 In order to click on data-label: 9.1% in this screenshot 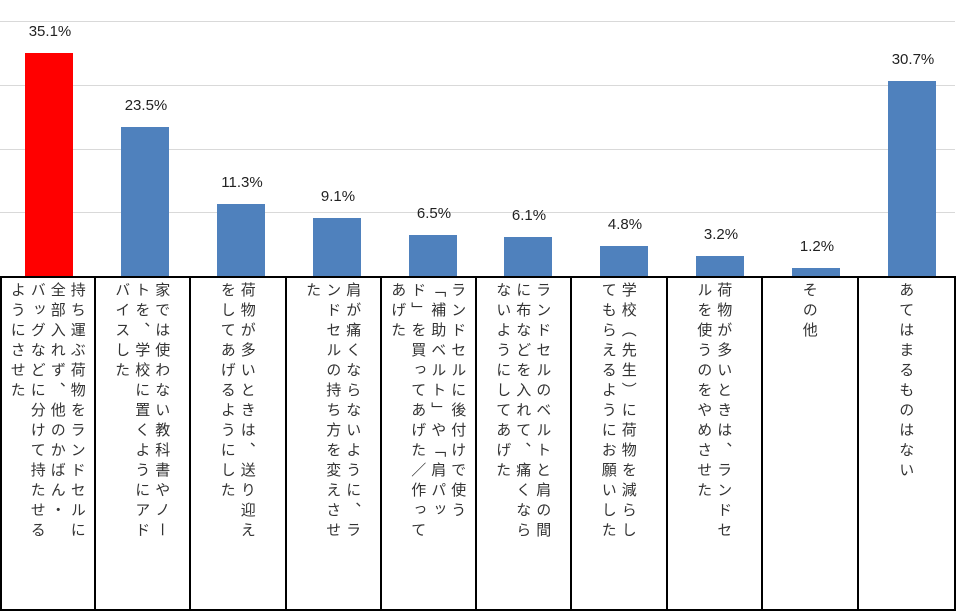, I will do `click(338, 196)`.